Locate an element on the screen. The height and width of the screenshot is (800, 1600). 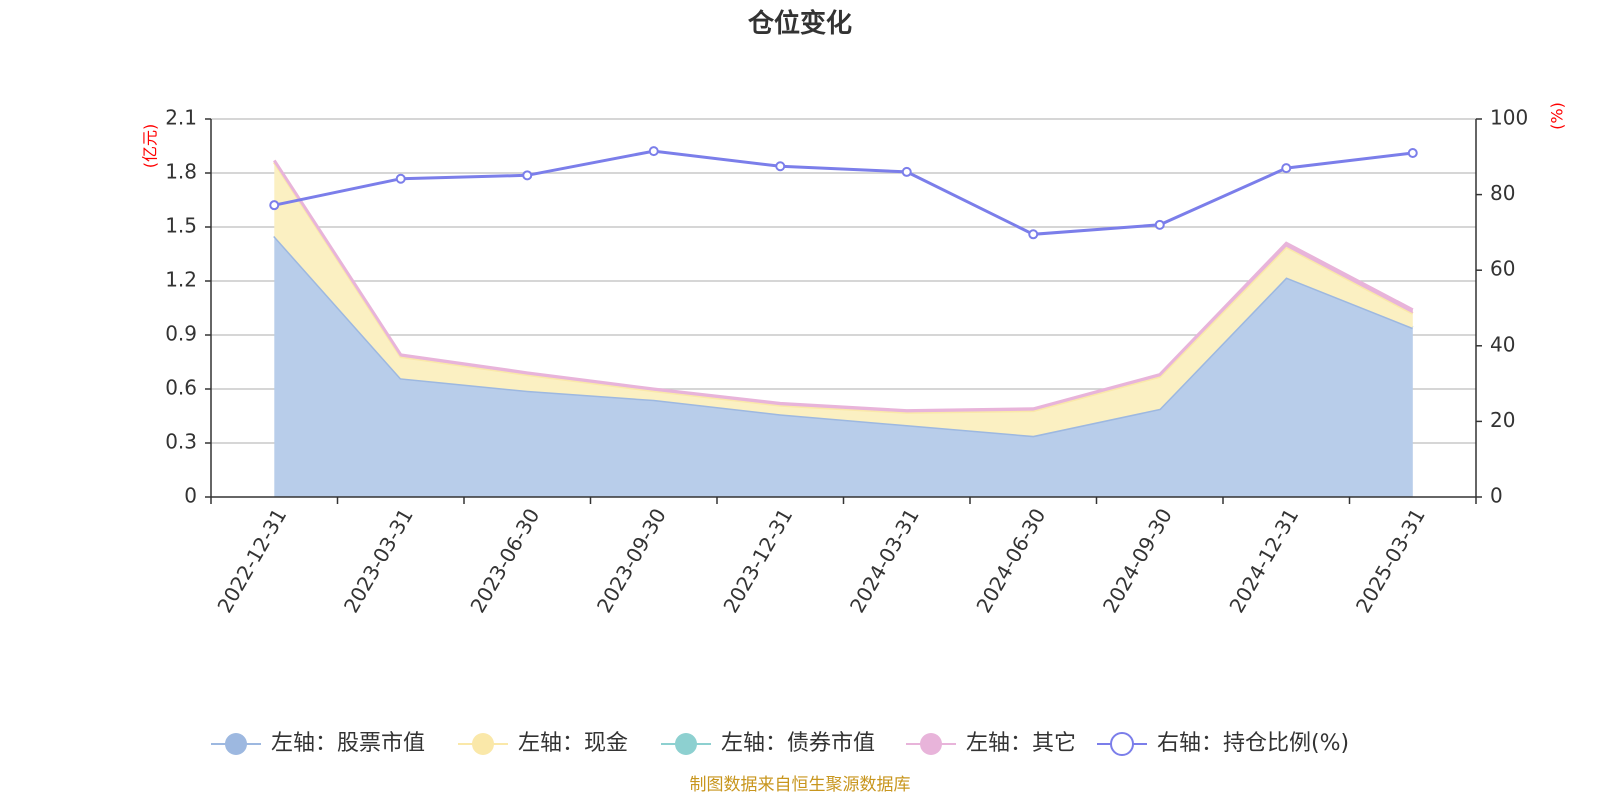
ratio-line is located at coordinates (843, 192).